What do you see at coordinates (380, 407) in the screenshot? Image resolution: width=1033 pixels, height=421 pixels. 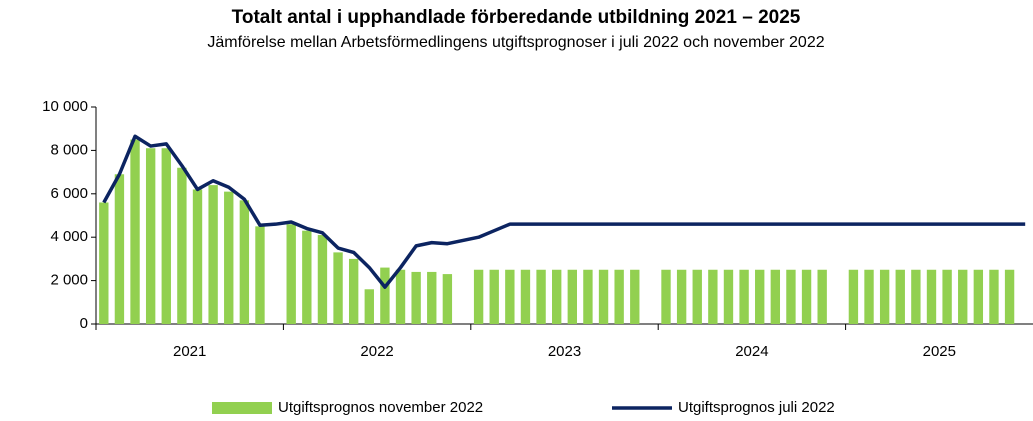 I see `legend-label: Utgiftsprognos november 2022` at bounding box center [380, 407].